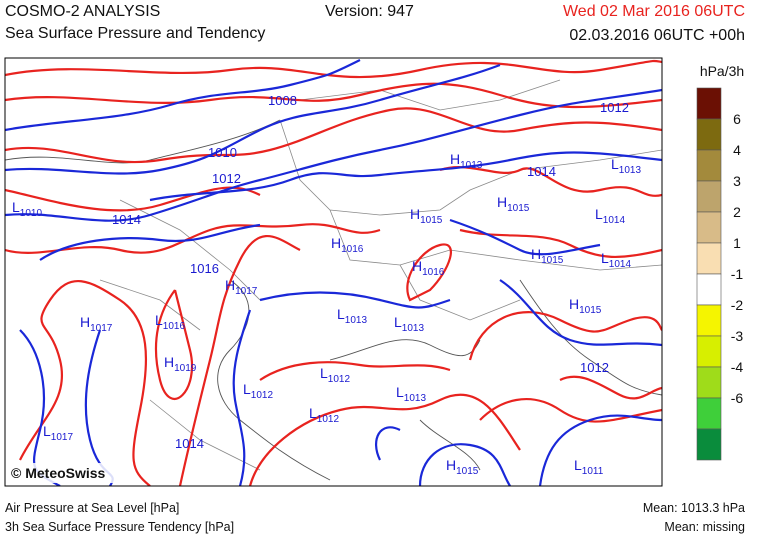  I want to click on legend-label: 2, so click(737, 212).